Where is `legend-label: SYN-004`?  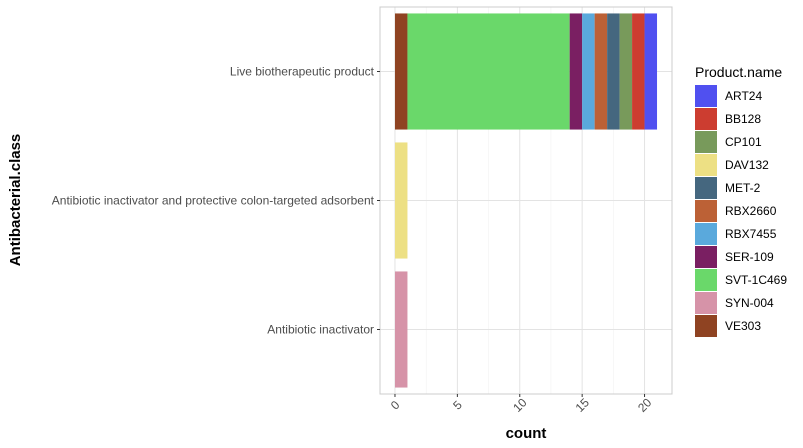
legend-label: SYN-004 is located at coordinates (749, 303).